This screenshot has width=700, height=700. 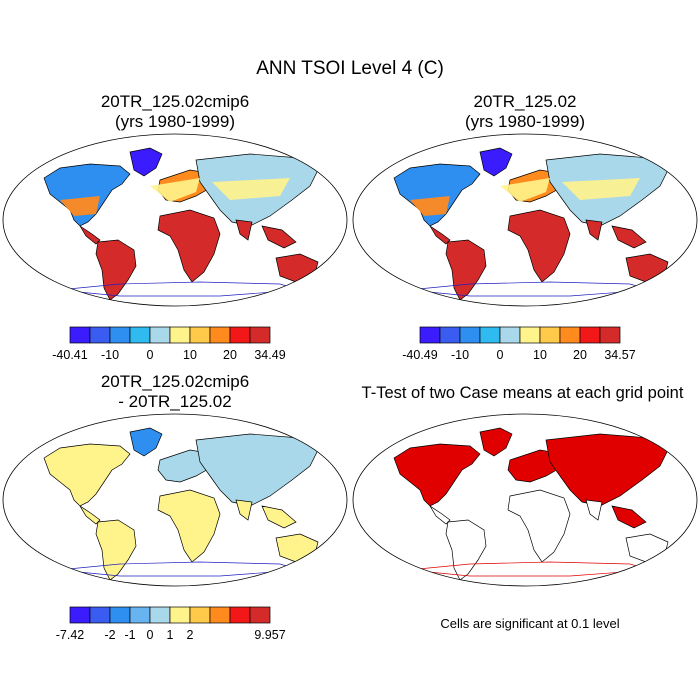 What do you see at coordinates (110, 355) in the screenshot?
I see `colorbar-label: -10` at bounding box center [110, 355].